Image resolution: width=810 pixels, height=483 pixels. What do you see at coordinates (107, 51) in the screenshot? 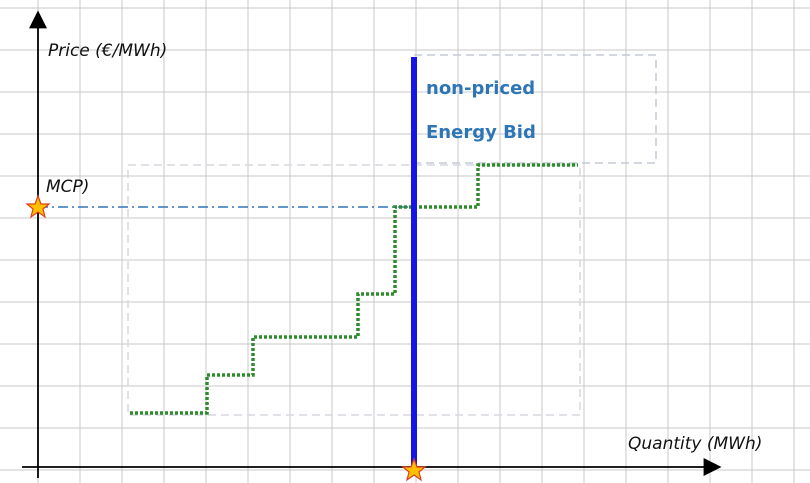
I see `y-axis-label: Price (€/MWh)` at bounding box center [107, 51].